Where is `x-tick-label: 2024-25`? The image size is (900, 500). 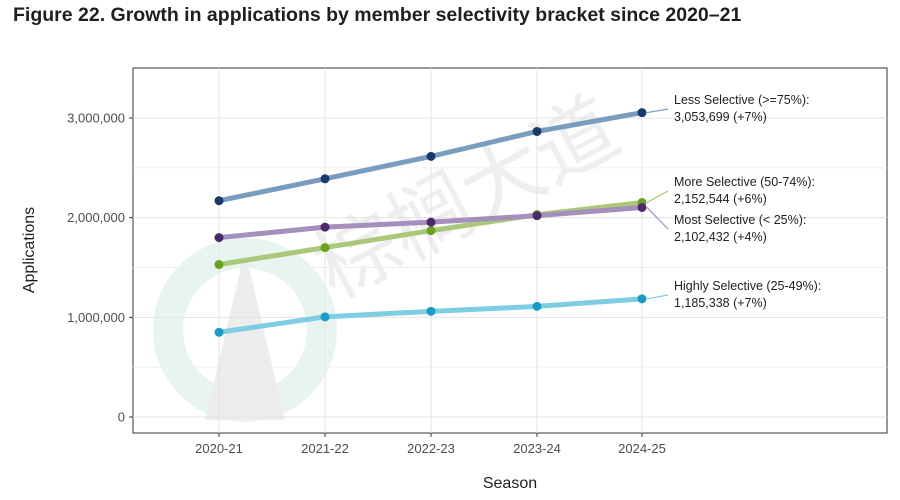 x-tick-label: 2024-25 is located at coordinates (642, 448).